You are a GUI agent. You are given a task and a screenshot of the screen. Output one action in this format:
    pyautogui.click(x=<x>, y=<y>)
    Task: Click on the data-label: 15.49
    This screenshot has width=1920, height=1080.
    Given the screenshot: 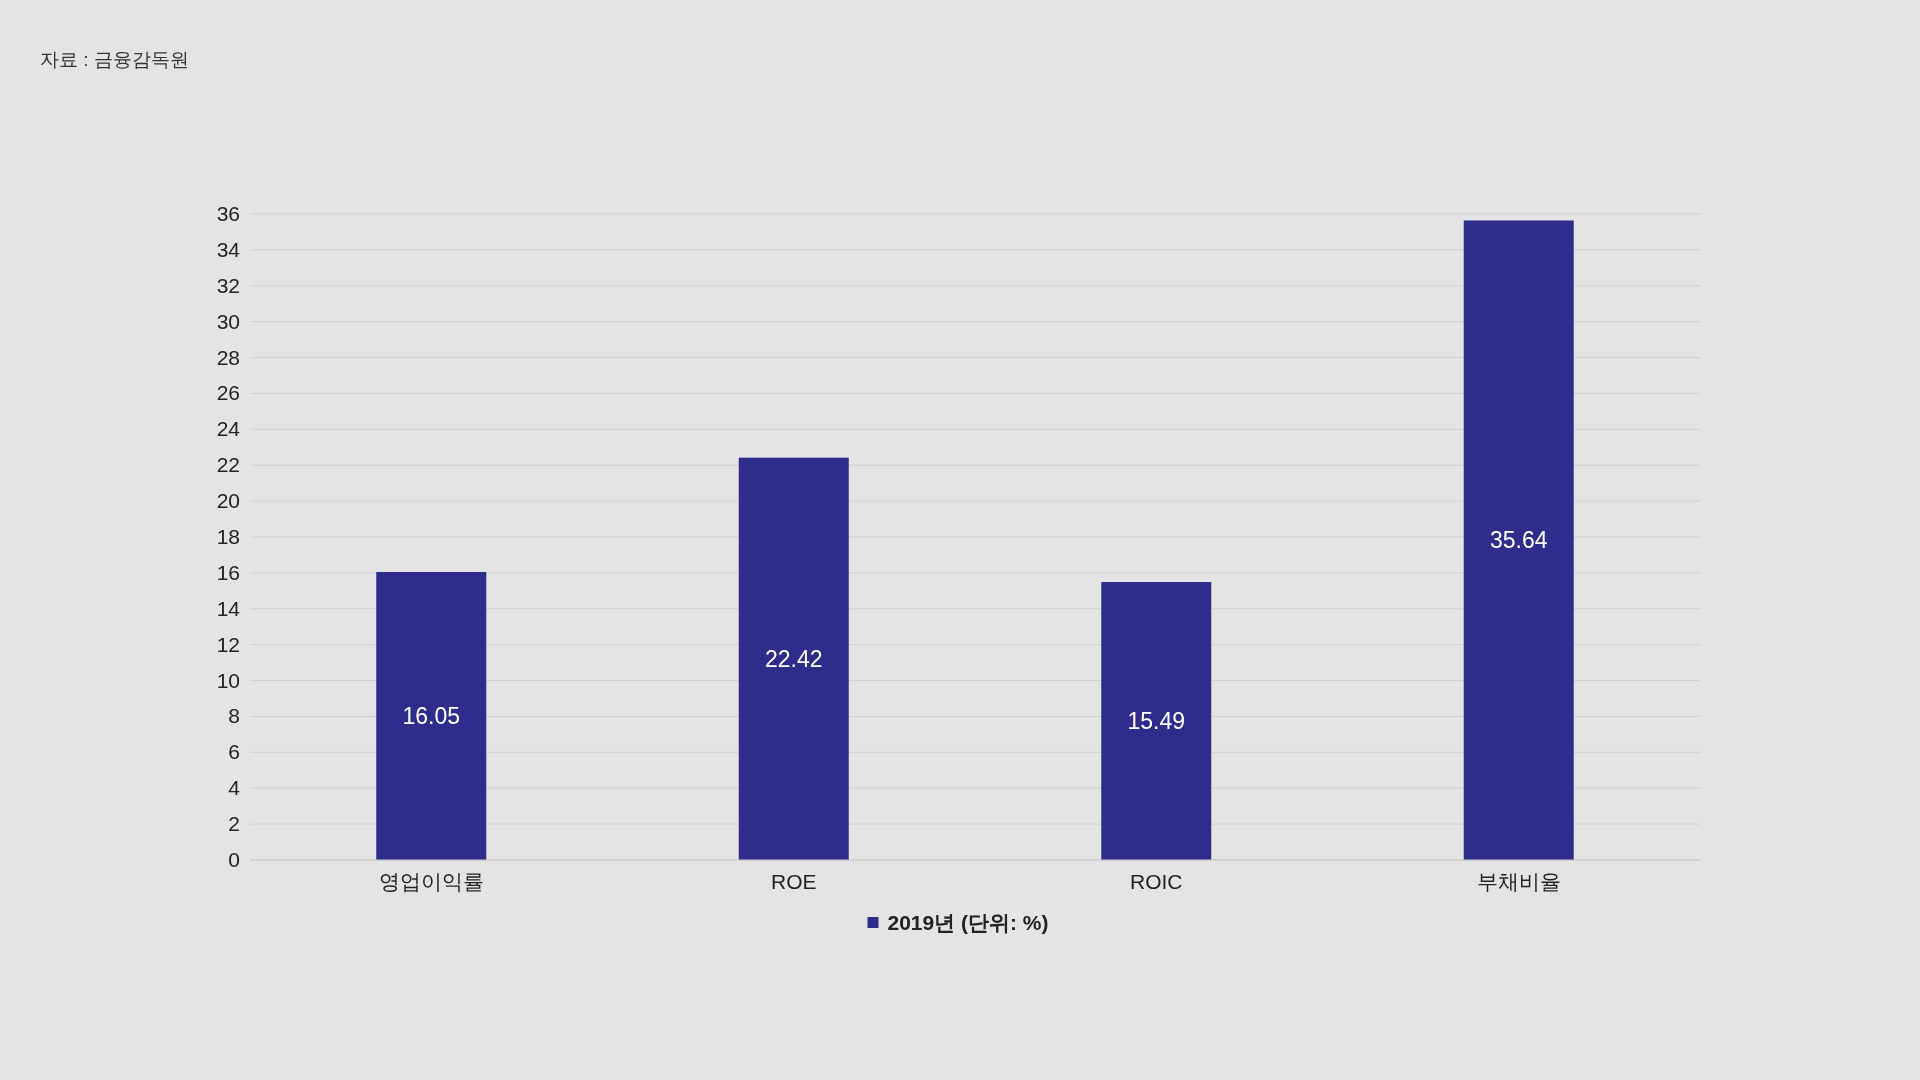 What is the action you would take?
    pyautogui.click(x=1156, y=721)
    